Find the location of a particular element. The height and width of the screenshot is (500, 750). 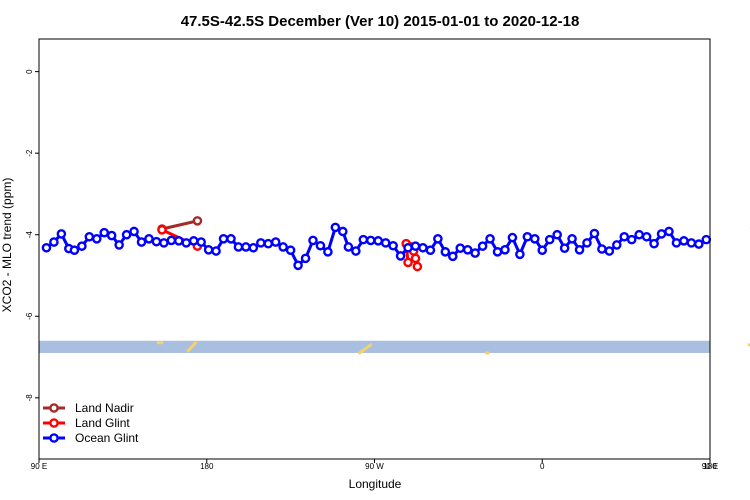

series-ocean-glint is located at coordinates (376, 246).